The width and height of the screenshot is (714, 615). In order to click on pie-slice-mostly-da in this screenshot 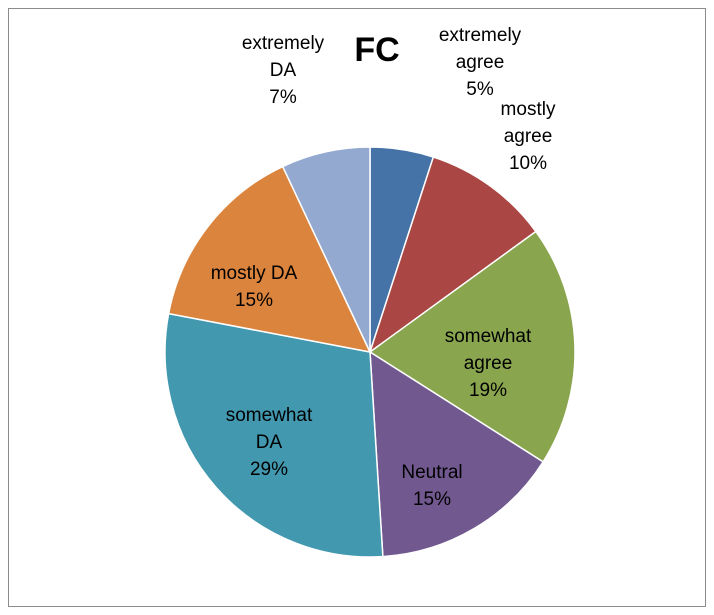, I will do `click(269, 259)`.